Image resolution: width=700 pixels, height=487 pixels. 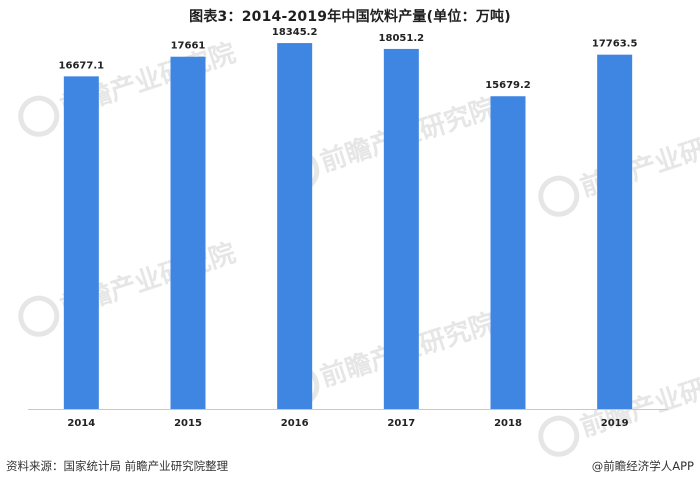 What do you see at coordinates (508, 423) in the screenshot?
I see `x-tick-label: 2018` at bounding box center [508, 423].